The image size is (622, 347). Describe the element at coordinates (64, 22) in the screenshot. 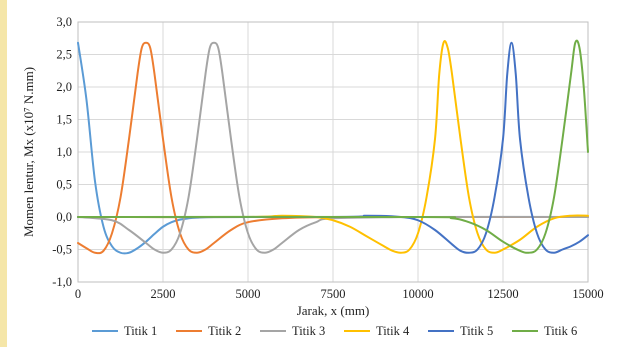

I see `y-tick-label: 3,0` at that location.